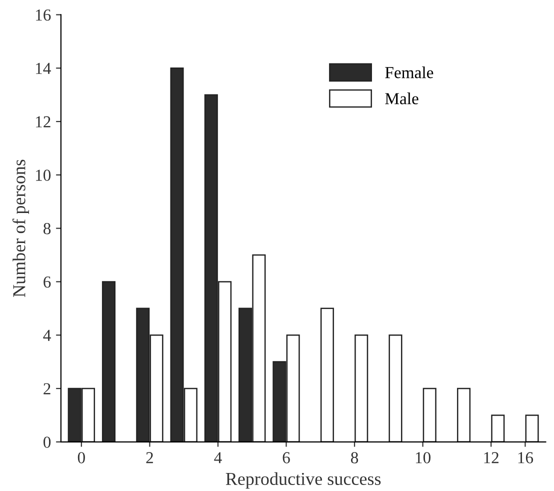 The image size is (554, 491). Describe the element at coordinates (47, 442) in the screenshot. I see `y-tick-label: 0` at that location.